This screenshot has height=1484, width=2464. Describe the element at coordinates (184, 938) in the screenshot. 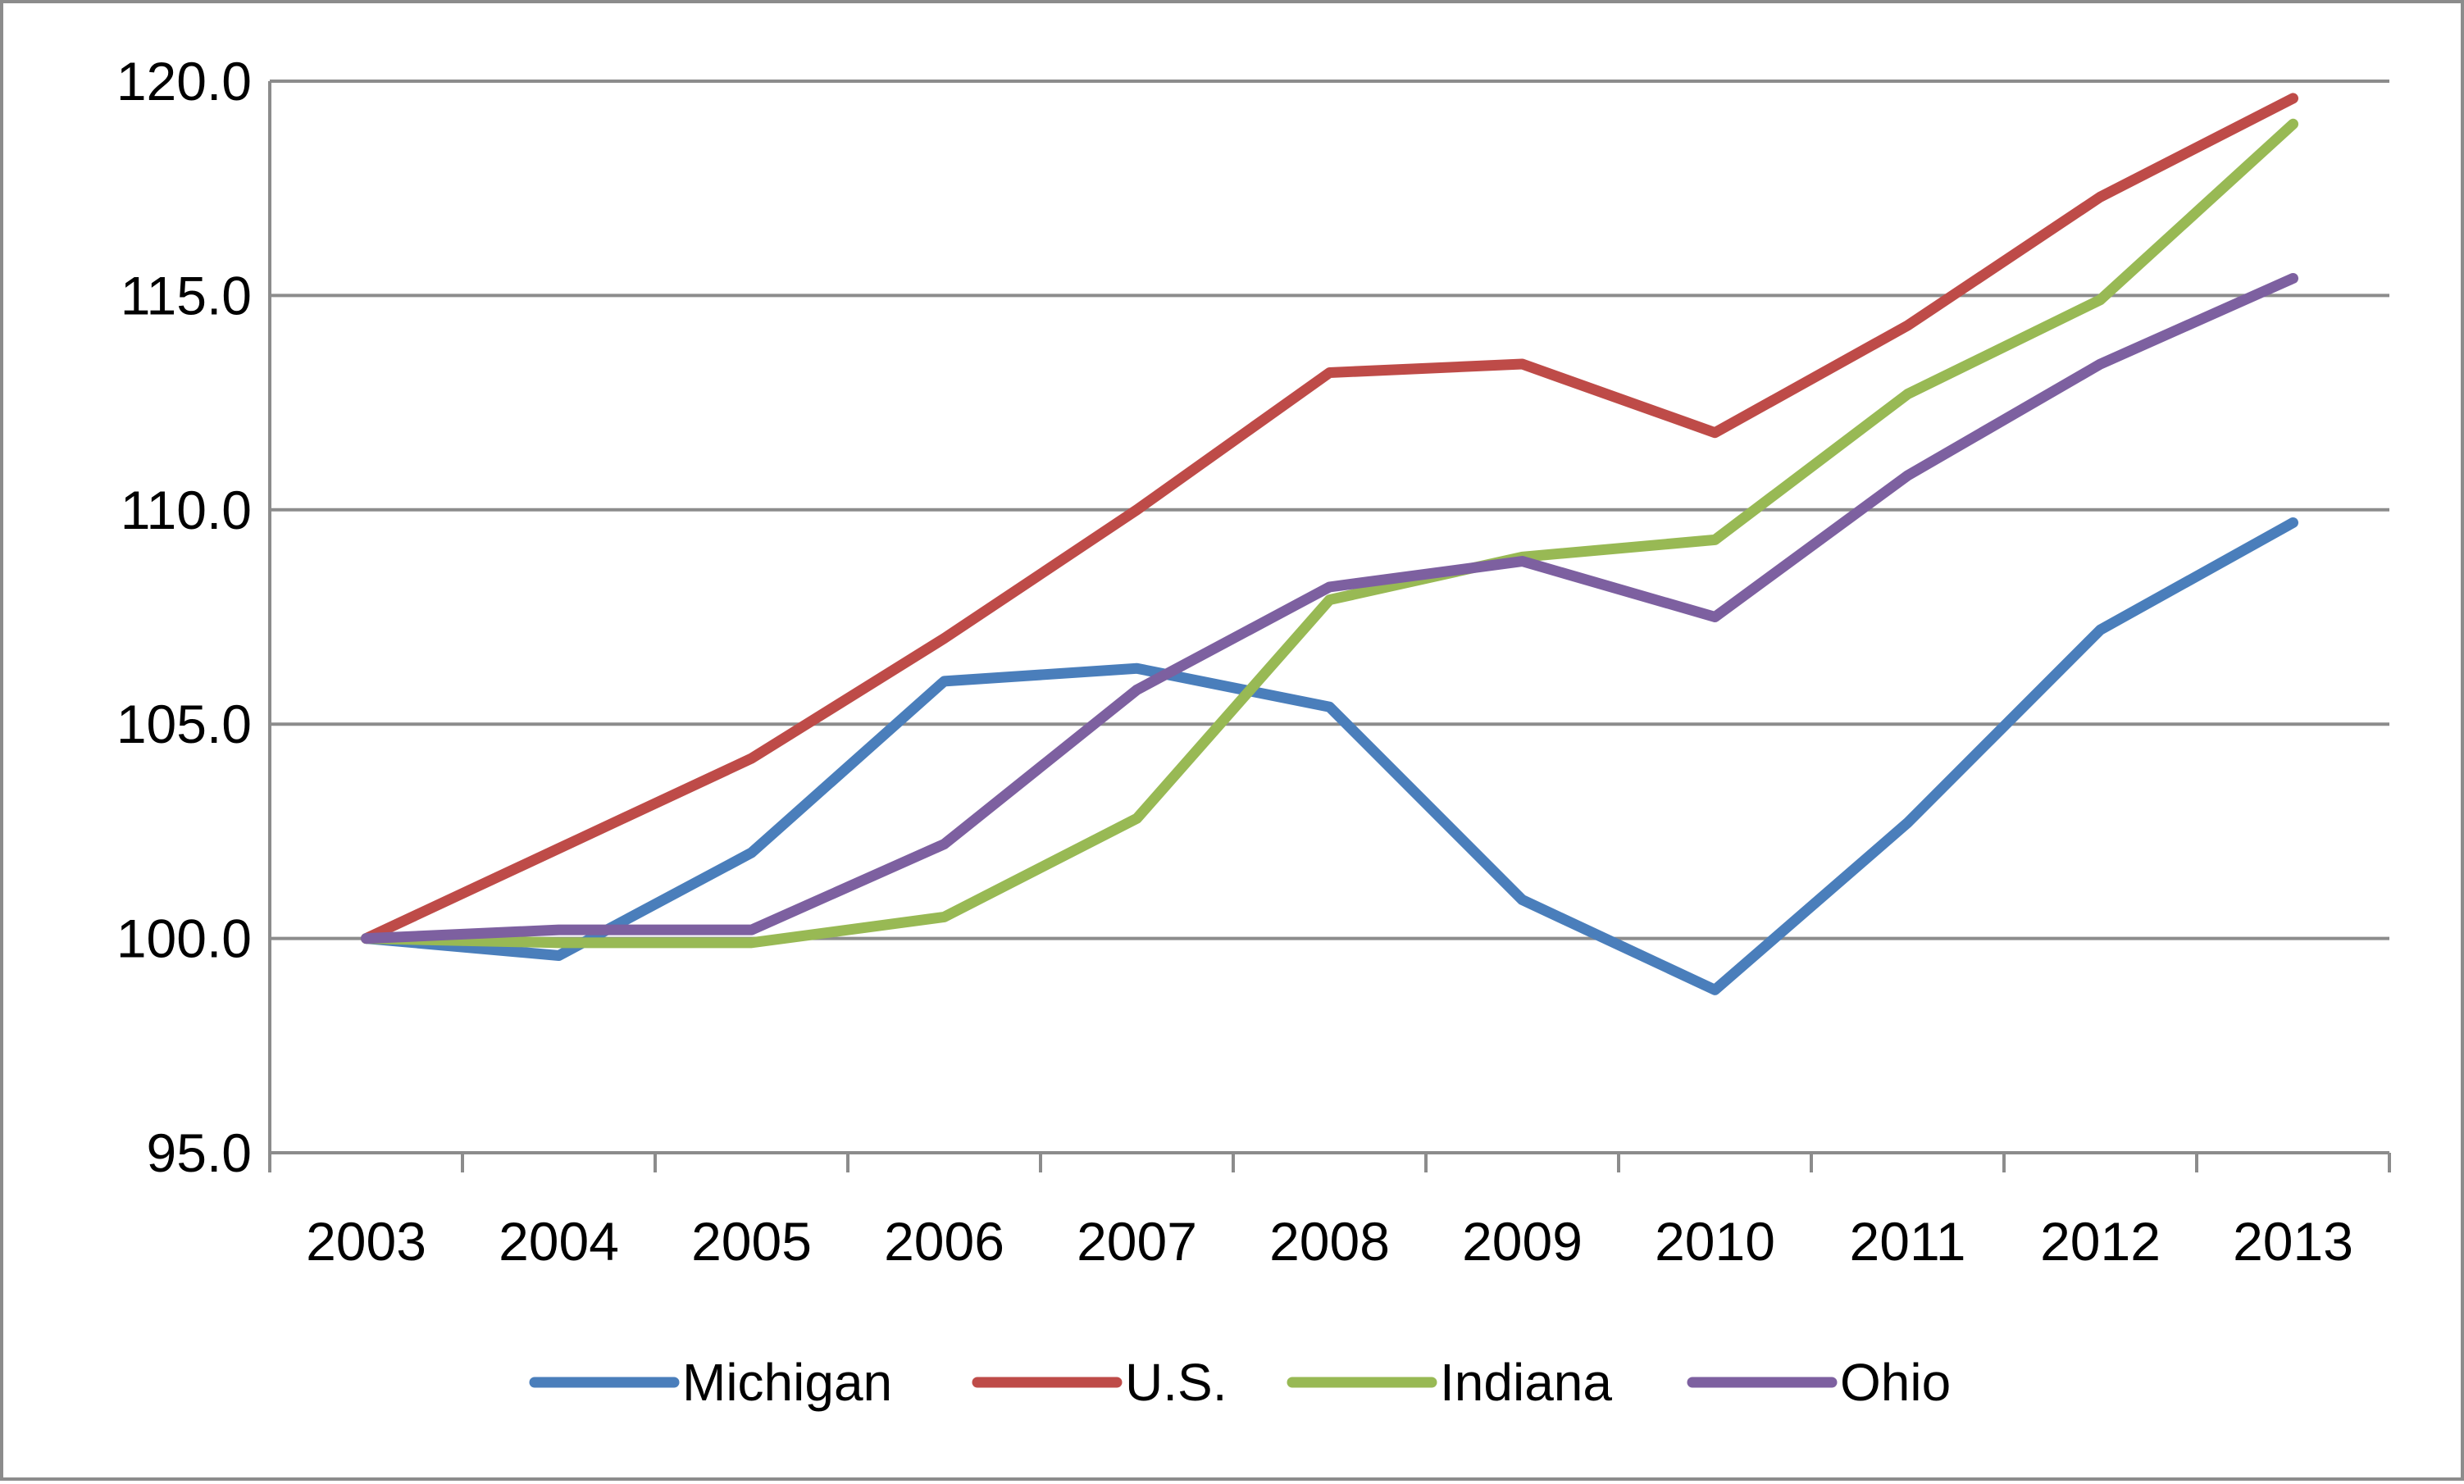

I see `y-tick-label: 100.0` at that location.